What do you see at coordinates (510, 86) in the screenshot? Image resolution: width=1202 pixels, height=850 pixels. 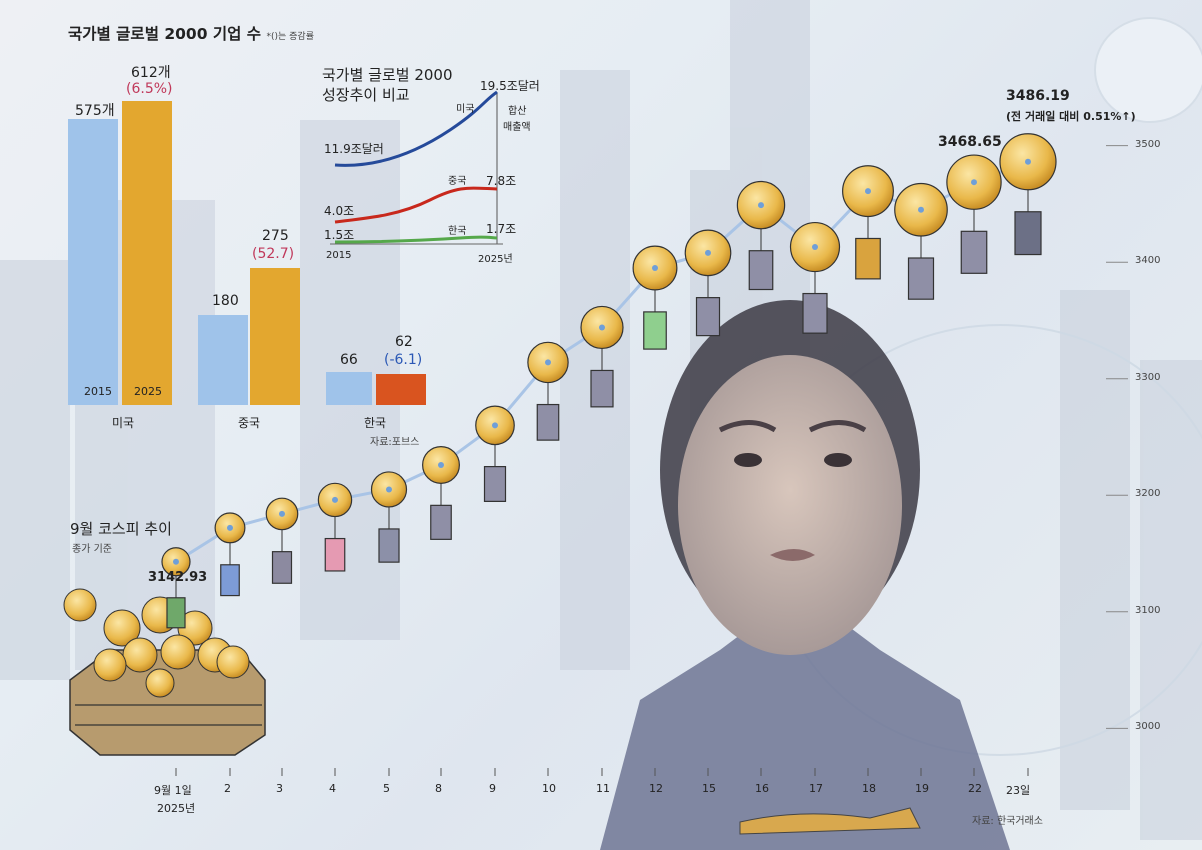 I see `inset-label-us-end: 19.5조달러` at bounding box center [510, 86].